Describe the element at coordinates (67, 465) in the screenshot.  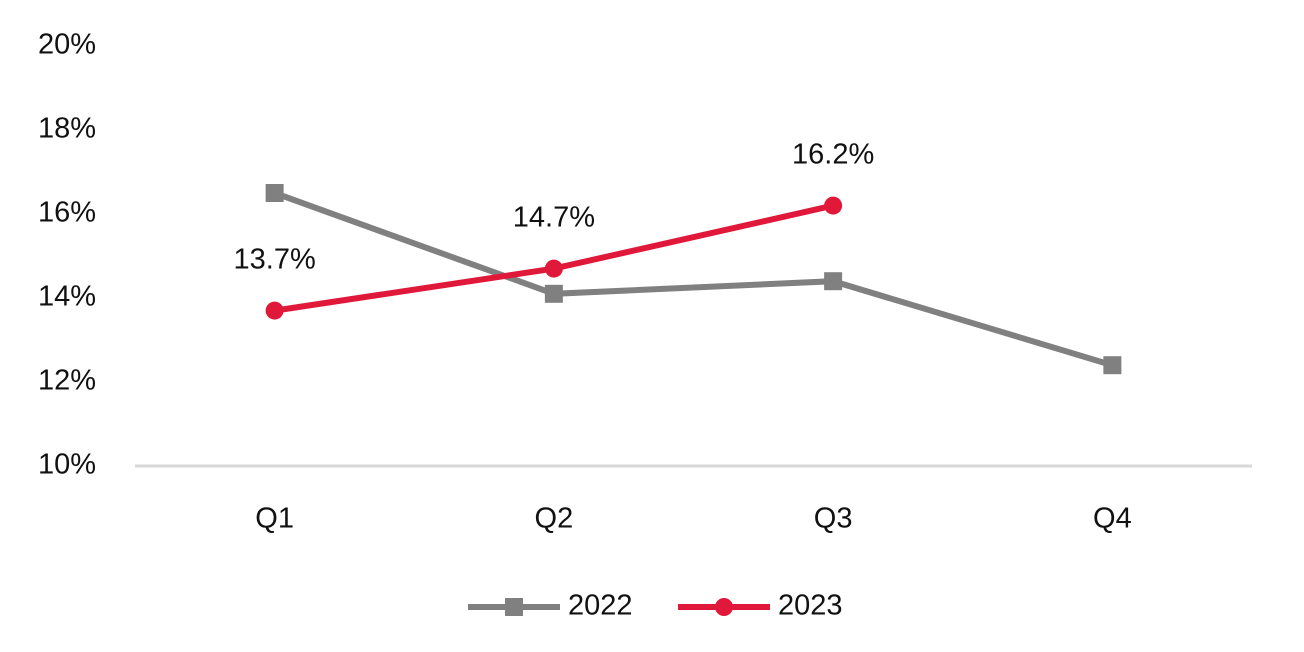
I see `y-tick-label: 10%` at that location.